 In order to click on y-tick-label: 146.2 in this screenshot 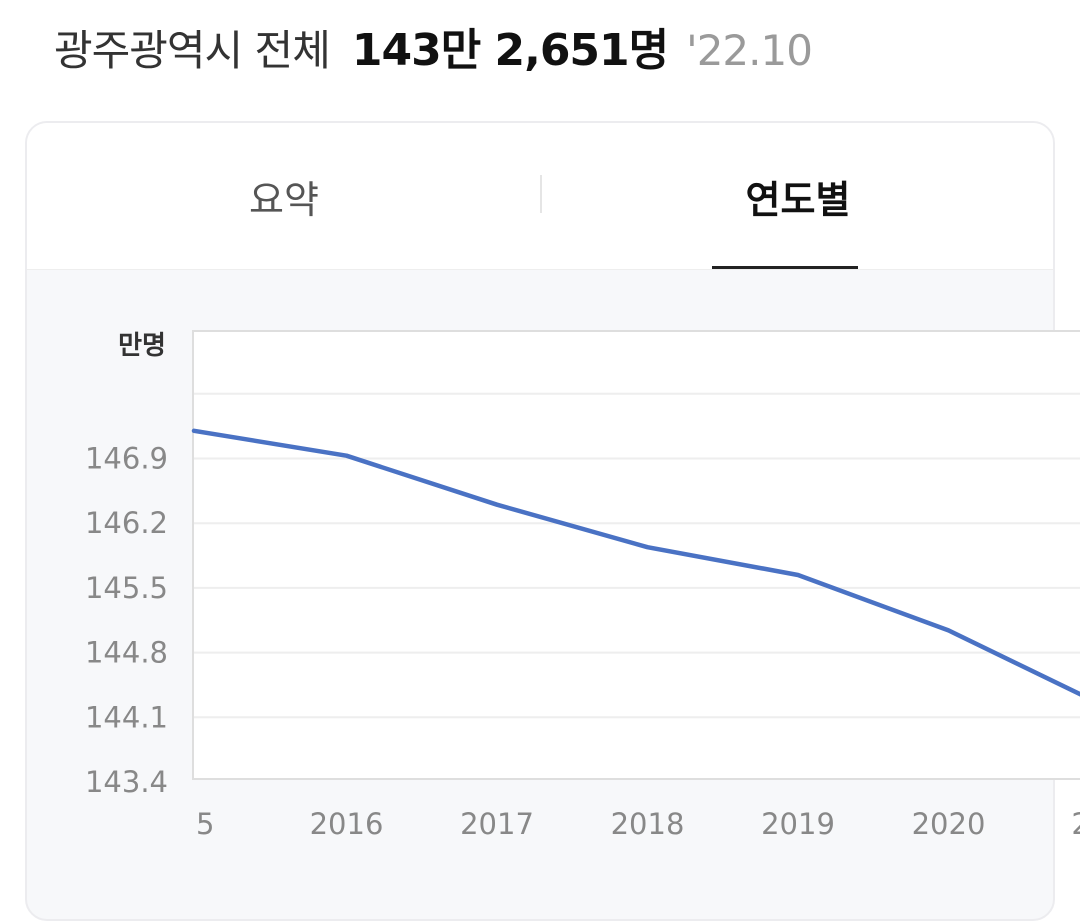, I will do `click(126, 523)`.